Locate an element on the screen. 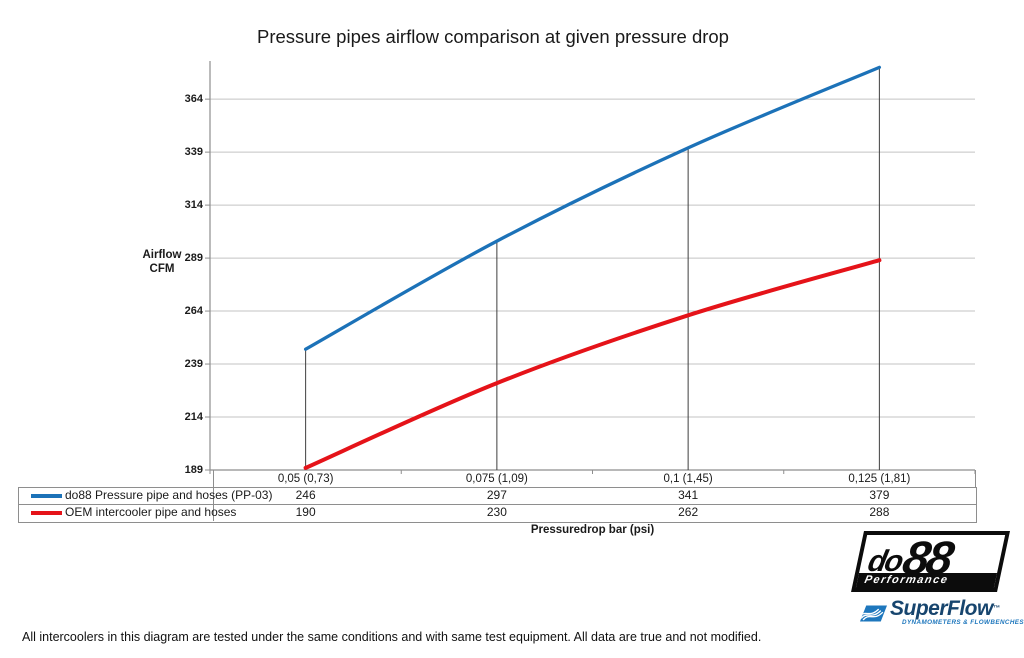 This screenshot has width=1024, height=658. y-tick-label: 289 is located at coordinates (193, 258).